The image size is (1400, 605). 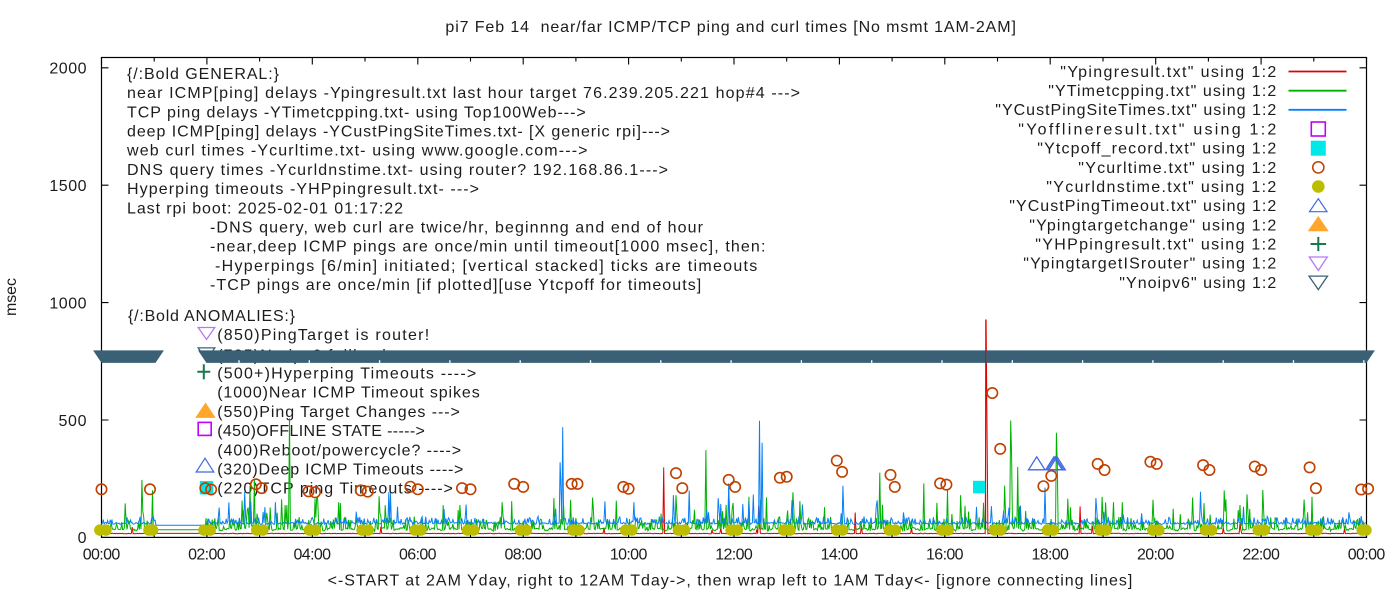 What do you see at coordinates (1177, 168) in the screenshot?
I see `svg-text: "Ycurltime.txt" using 1:2` at bounding box center [1177, 168].